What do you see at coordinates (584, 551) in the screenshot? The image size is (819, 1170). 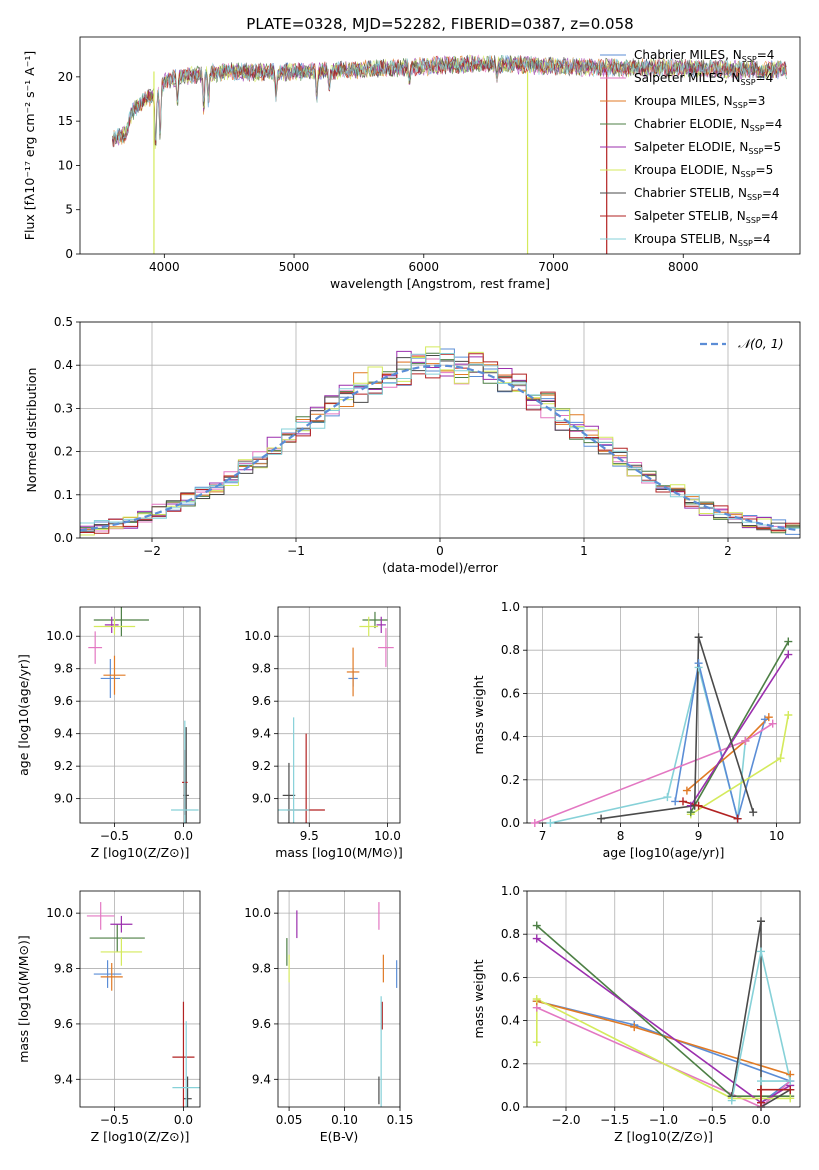 I see `x-tick-label: 1` at bounding box center [584, 551].